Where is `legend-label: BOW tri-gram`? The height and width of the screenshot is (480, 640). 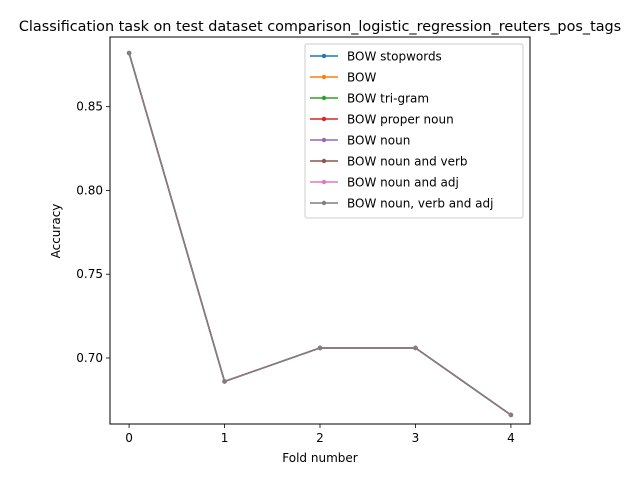
legend-label: BOW tri-gram is located at coordinates (388, 99).